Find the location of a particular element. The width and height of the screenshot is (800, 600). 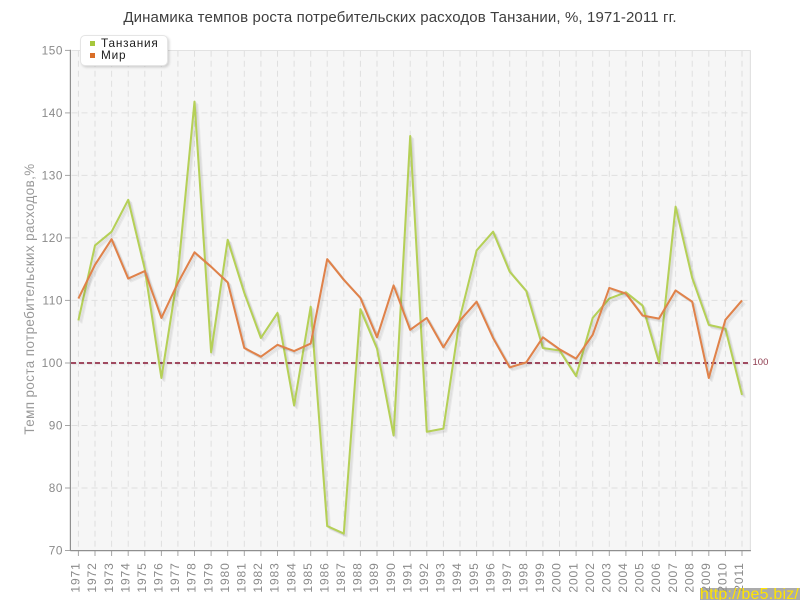

svg-text:Темп роста потребительских рас: Темп роста потребительских расходов,% is located at coordinates (29, 298).